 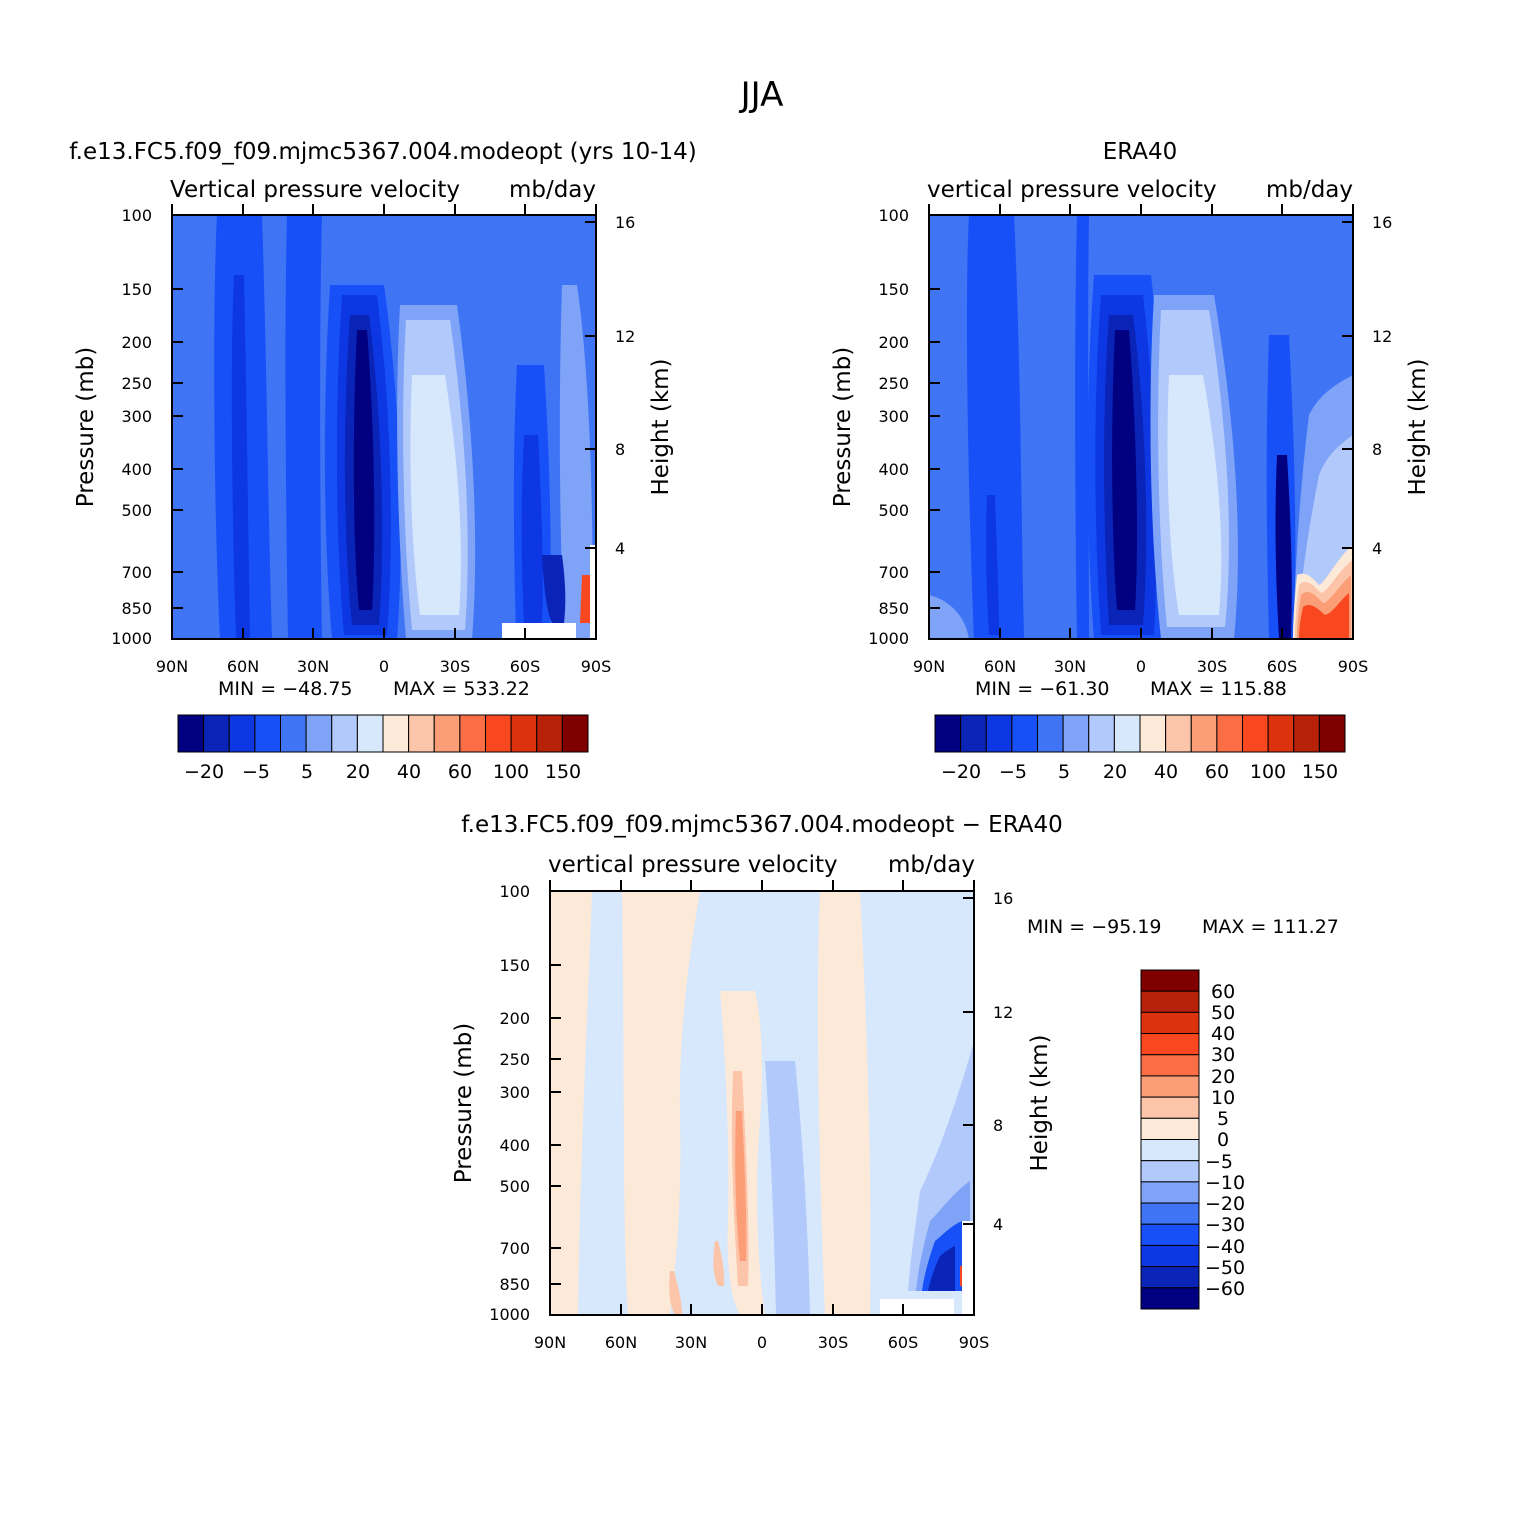 I want to click on colorbar-label: −10, so click(x=1225, y=1183).